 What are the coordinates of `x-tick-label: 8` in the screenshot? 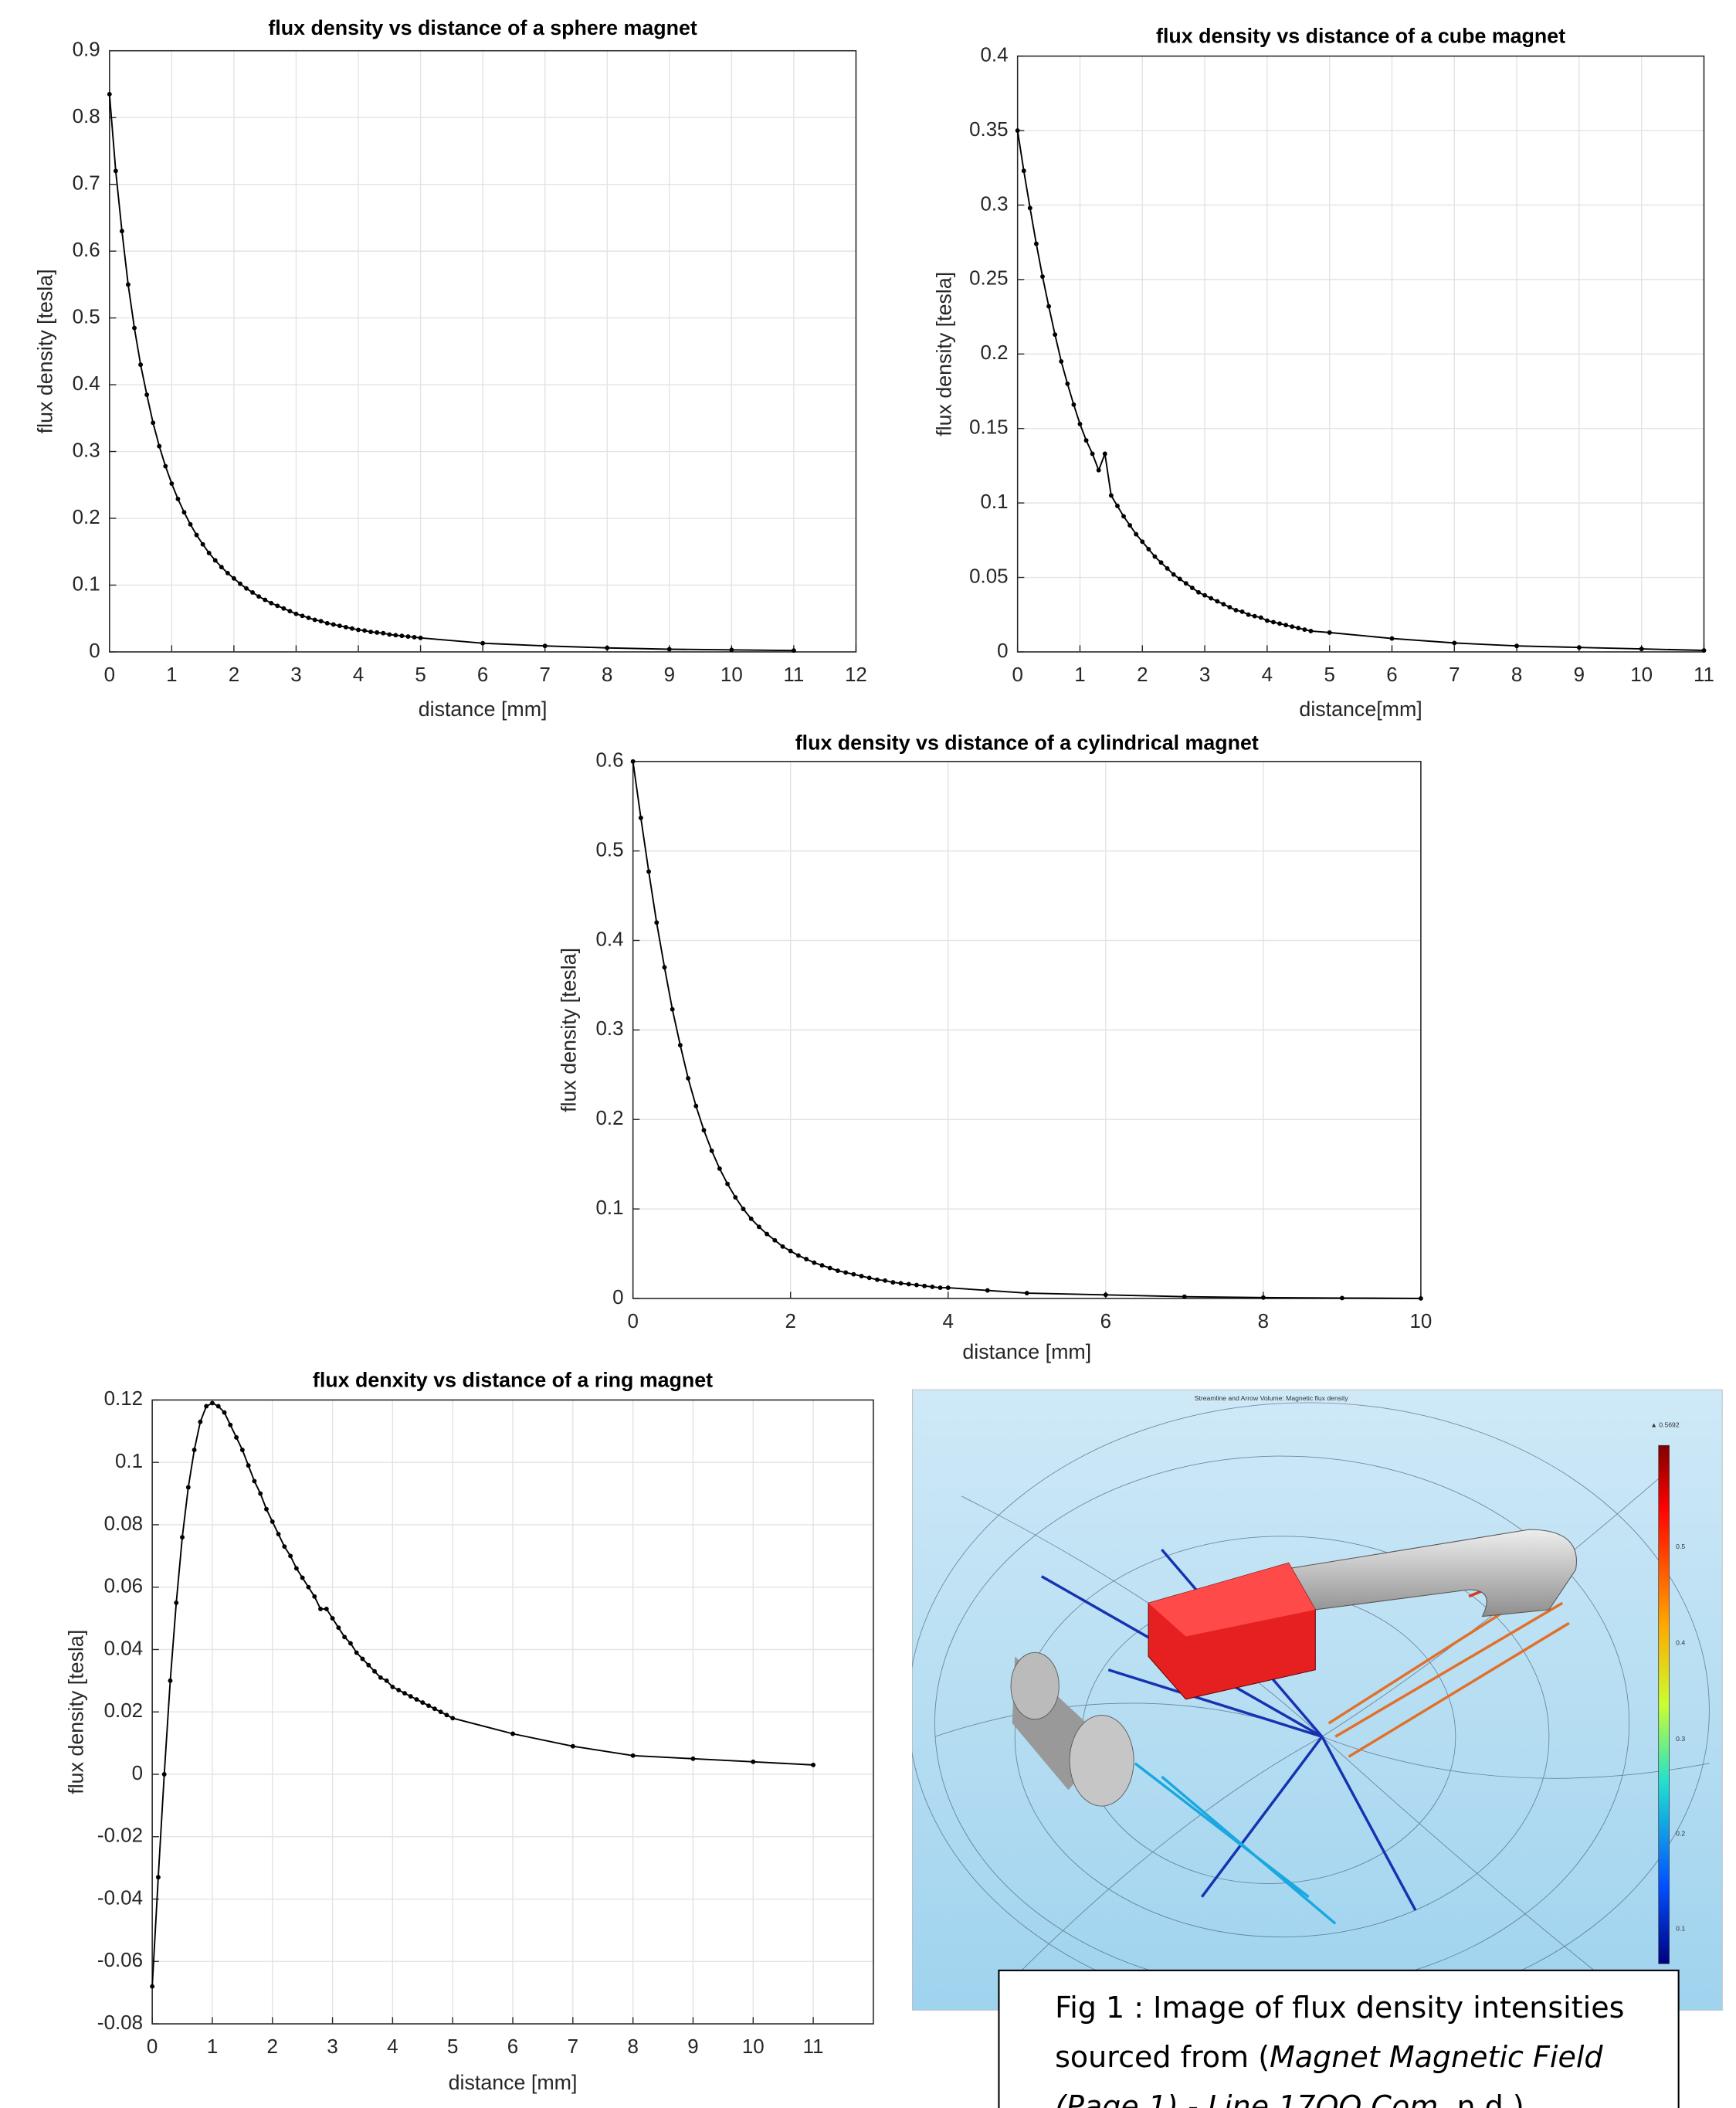 It's located at (632, 2047).